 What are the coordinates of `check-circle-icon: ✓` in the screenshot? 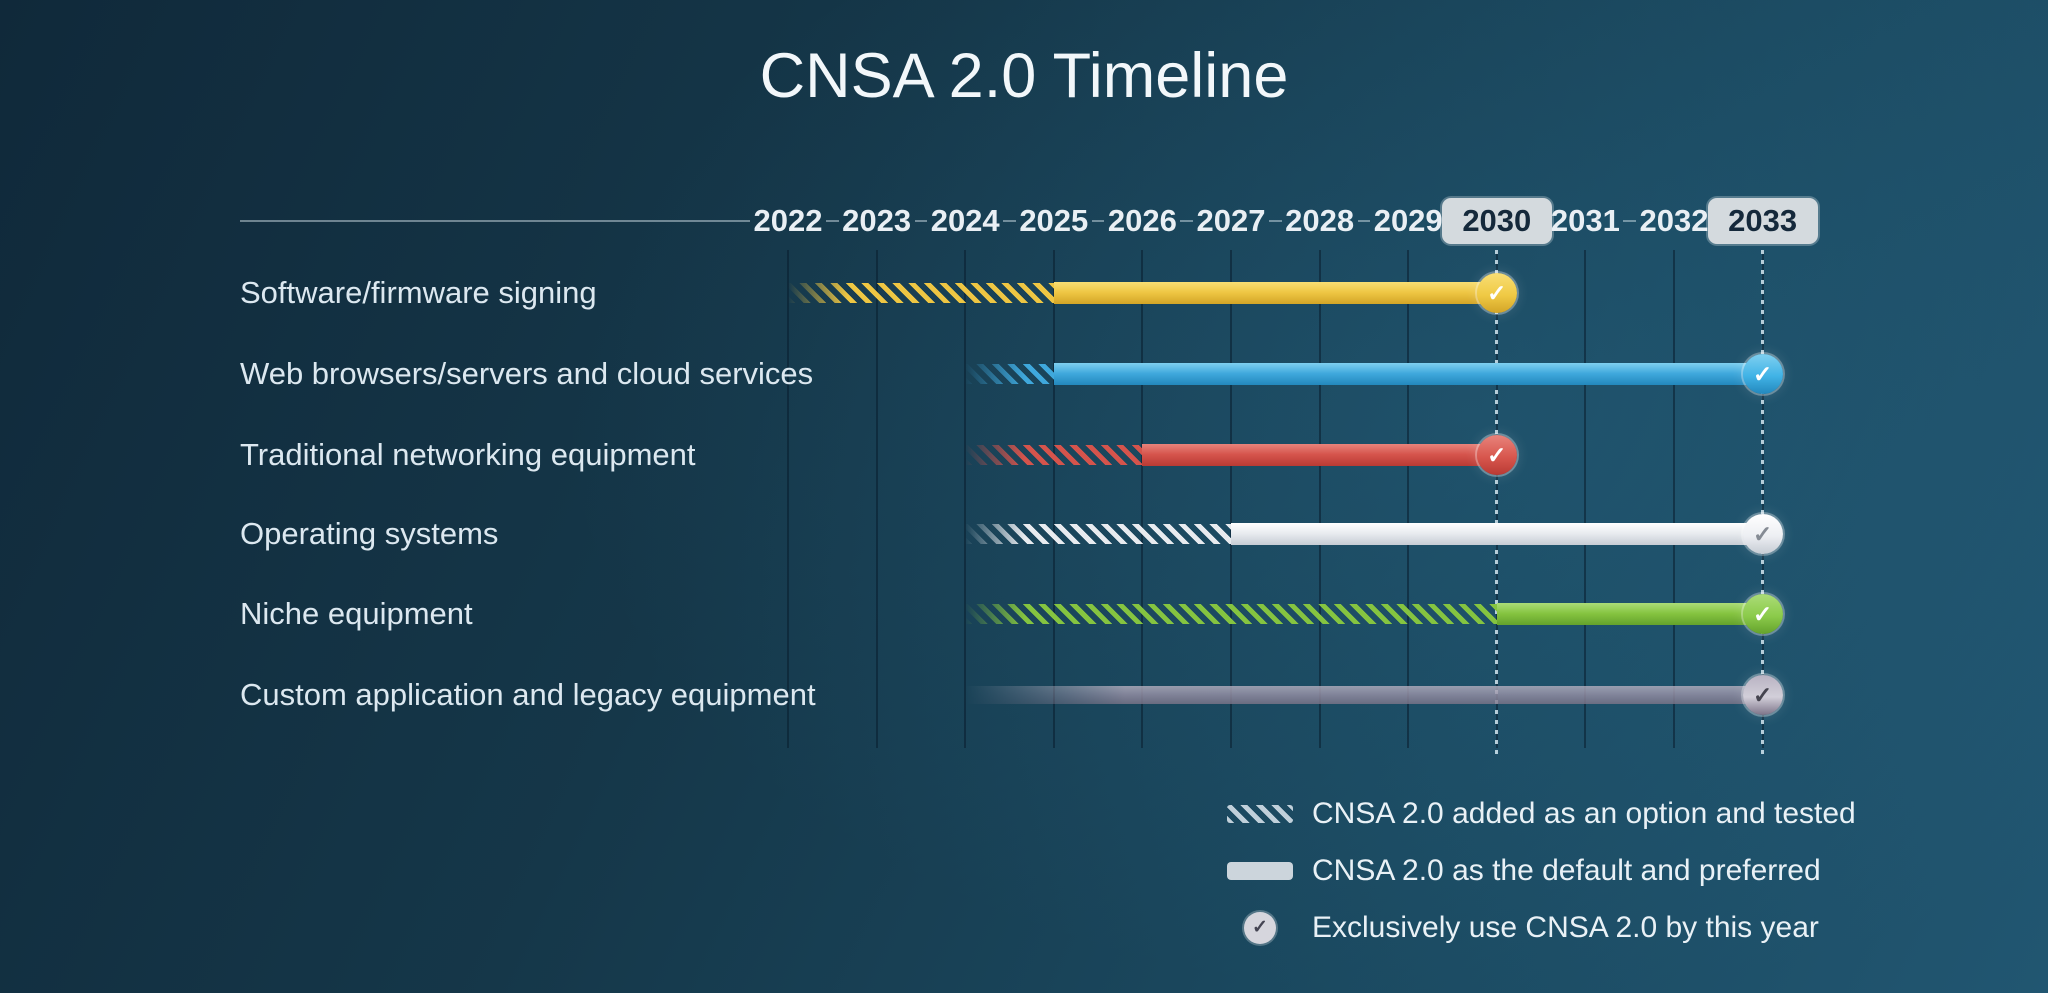 It's located at (1260, 928).